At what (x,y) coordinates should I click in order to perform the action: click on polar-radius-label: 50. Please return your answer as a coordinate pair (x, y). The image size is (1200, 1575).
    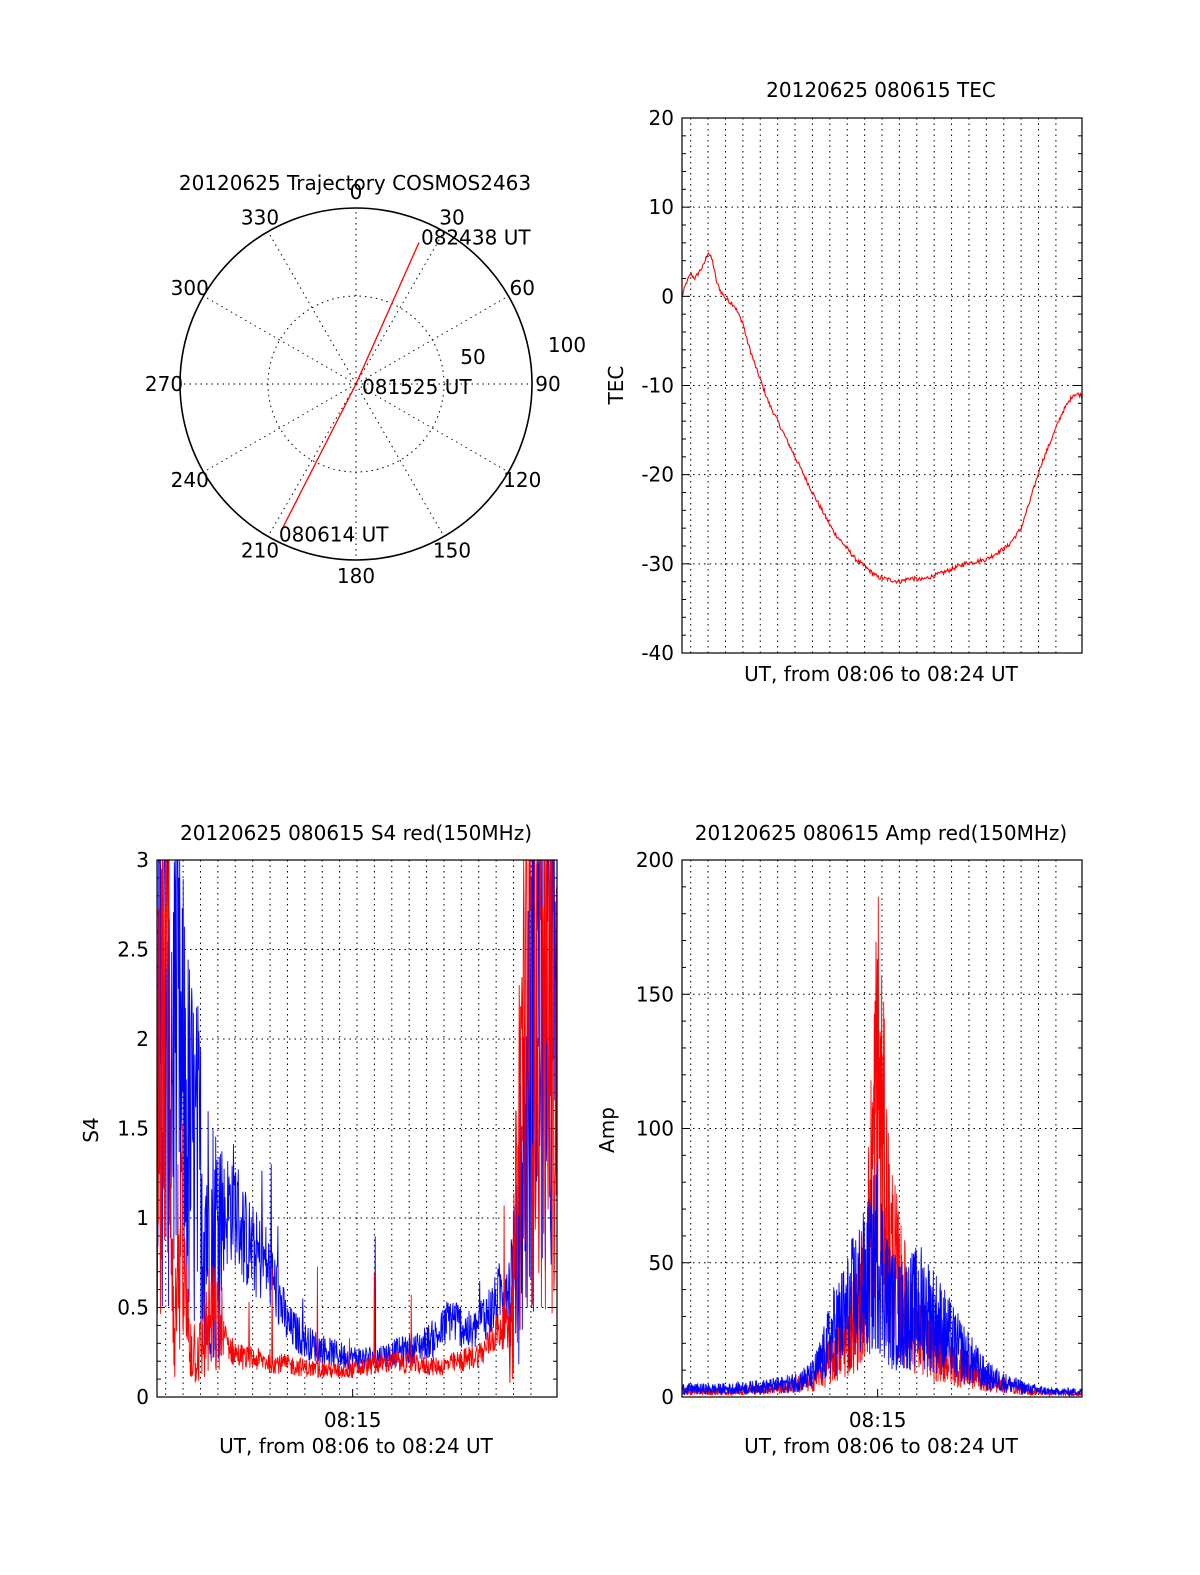
    Looking at the image, I should click on (472, 357).